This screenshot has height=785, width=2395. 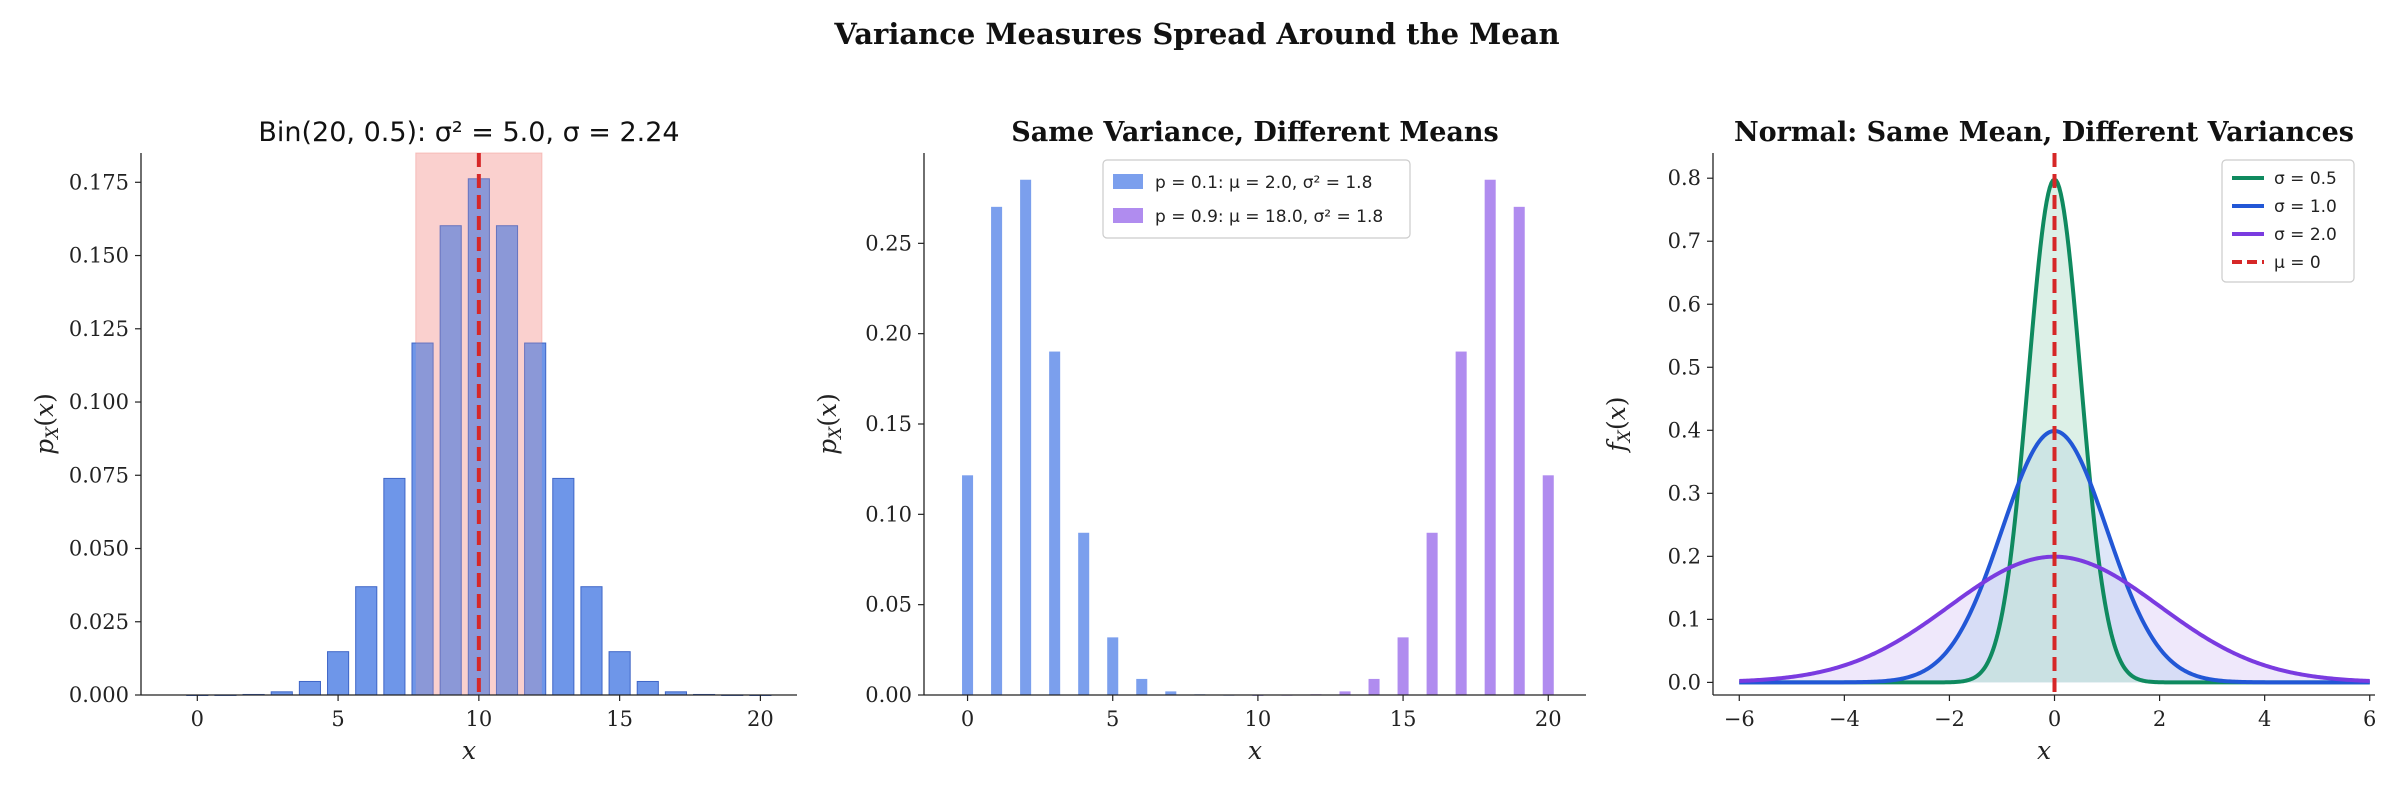 What do you see at coordinates (1684, 367) in the screenshot?
I see `y-tick-label: 0.5` at bounding box center [1684, 367].